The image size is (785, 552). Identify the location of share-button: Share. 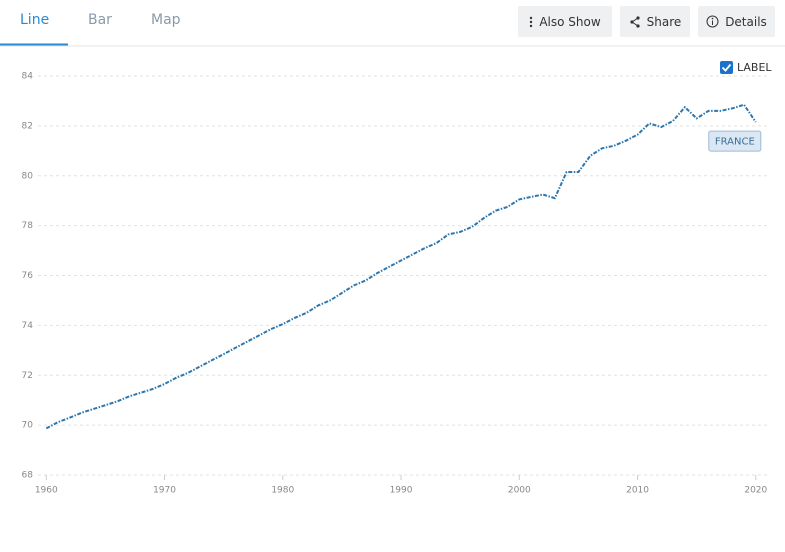
(655, 21).